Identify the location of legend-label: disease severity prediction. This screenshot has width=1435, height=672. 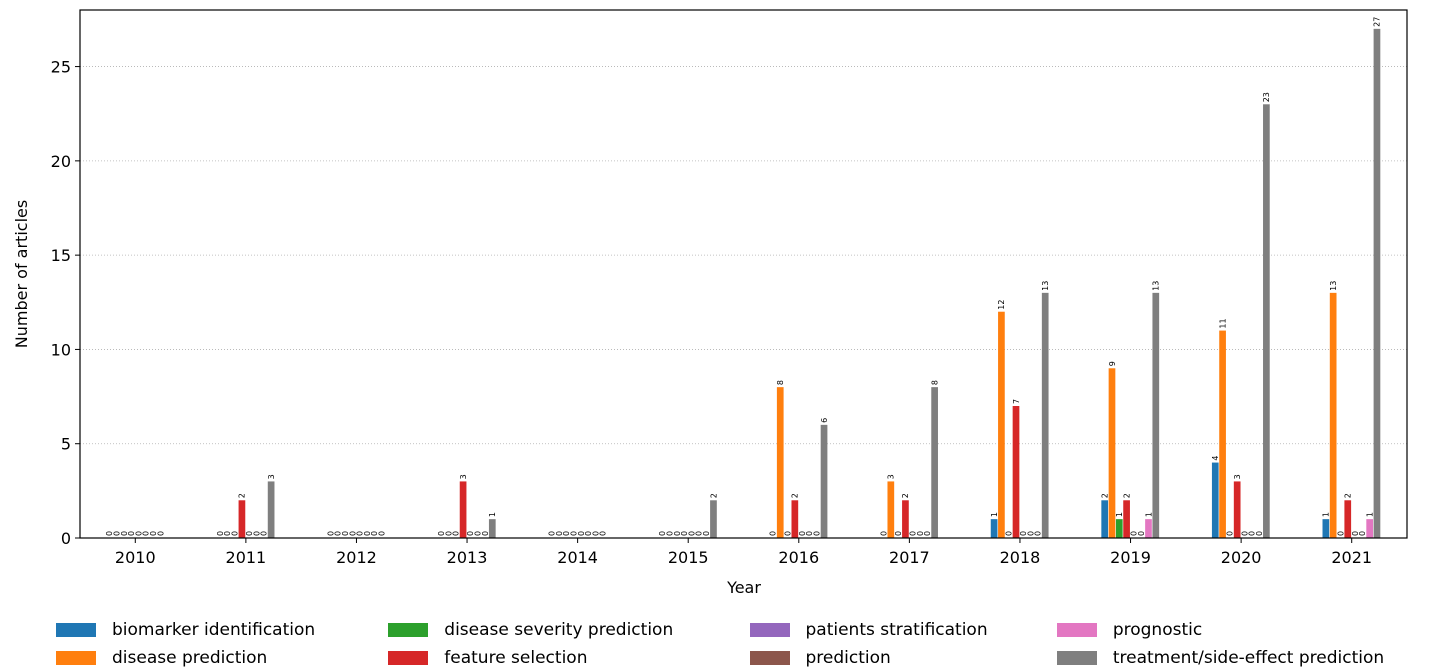
(559, 630).